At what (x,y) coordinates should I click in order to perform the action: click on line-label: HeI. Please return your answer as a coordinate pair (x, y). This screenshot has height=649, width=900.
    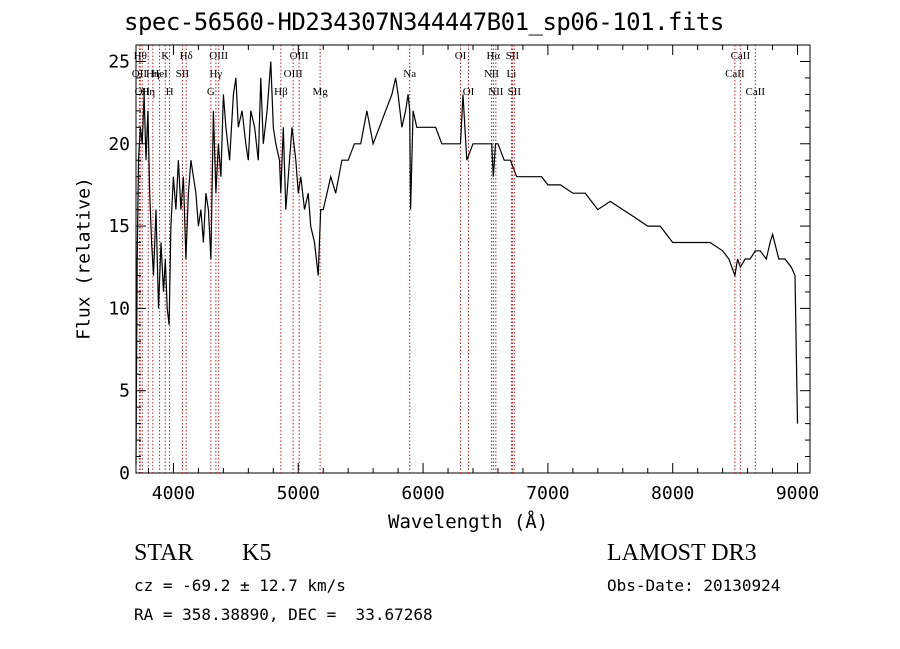
    Looking at the image, I should click on (159, 74).